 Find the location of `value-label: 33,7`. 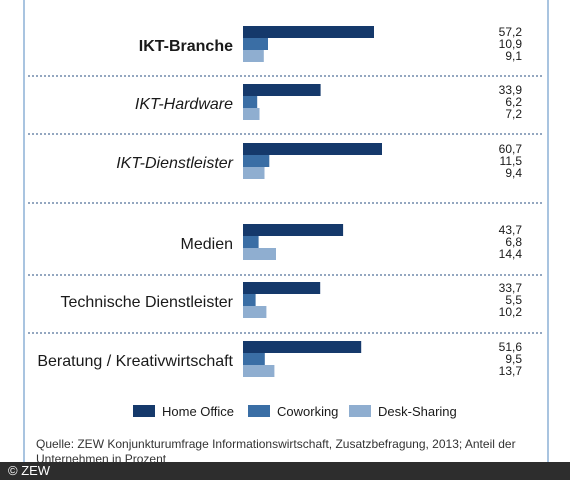

value-label: 33,7 is located at coordinates (511, 288).